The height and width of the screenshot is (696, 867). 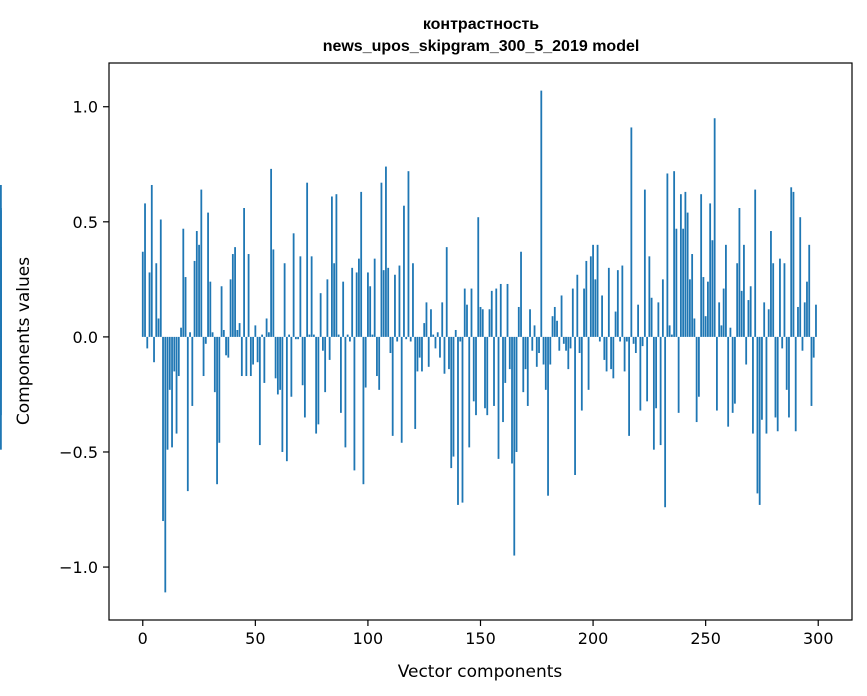 What do you see at coordinates (481, 24) in the screenshot?
I see `chart-title-line-1: контрастность` at bounding box center [481, 24].